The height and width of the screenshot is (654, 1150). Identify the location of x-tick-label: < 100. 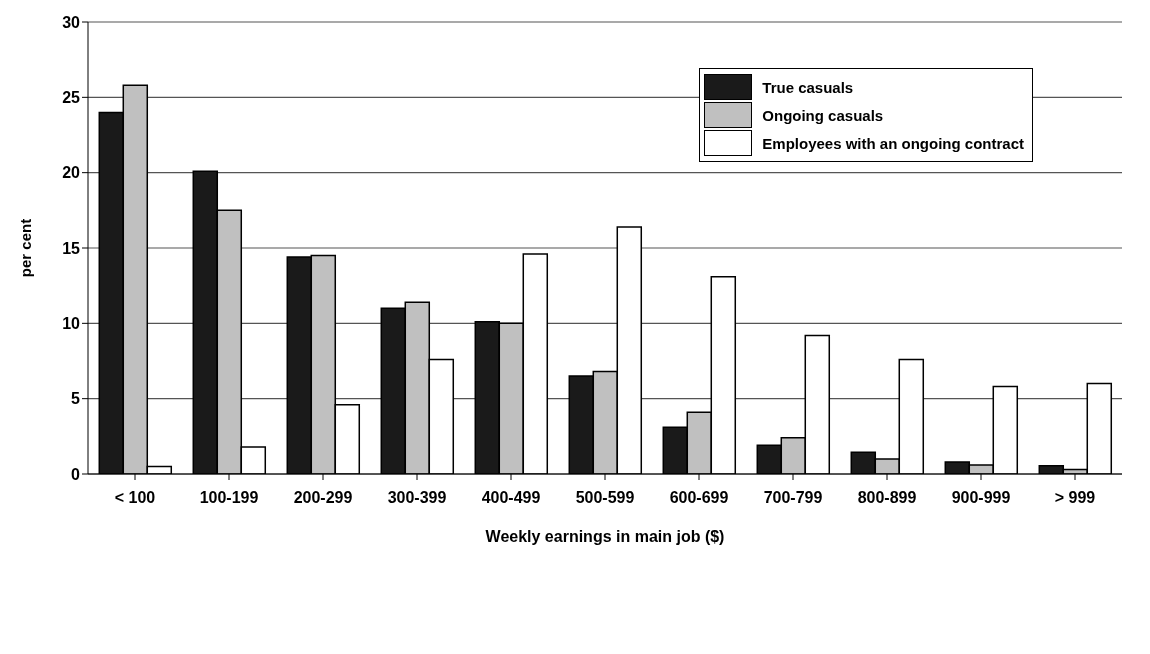
(135, 498).